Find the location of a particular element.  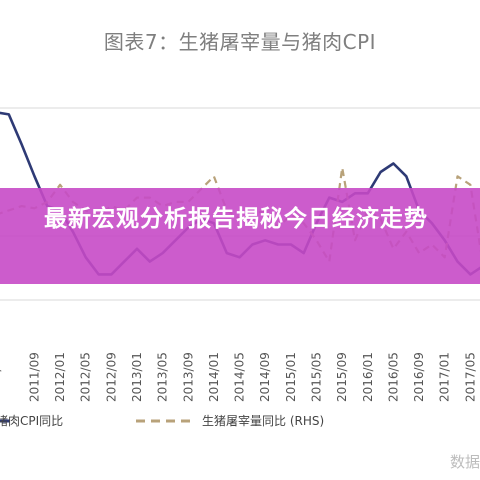

legend: 猪肉CPI同比 生猪屠宰量同比 (RHS) is located at coordinates (162, 420).